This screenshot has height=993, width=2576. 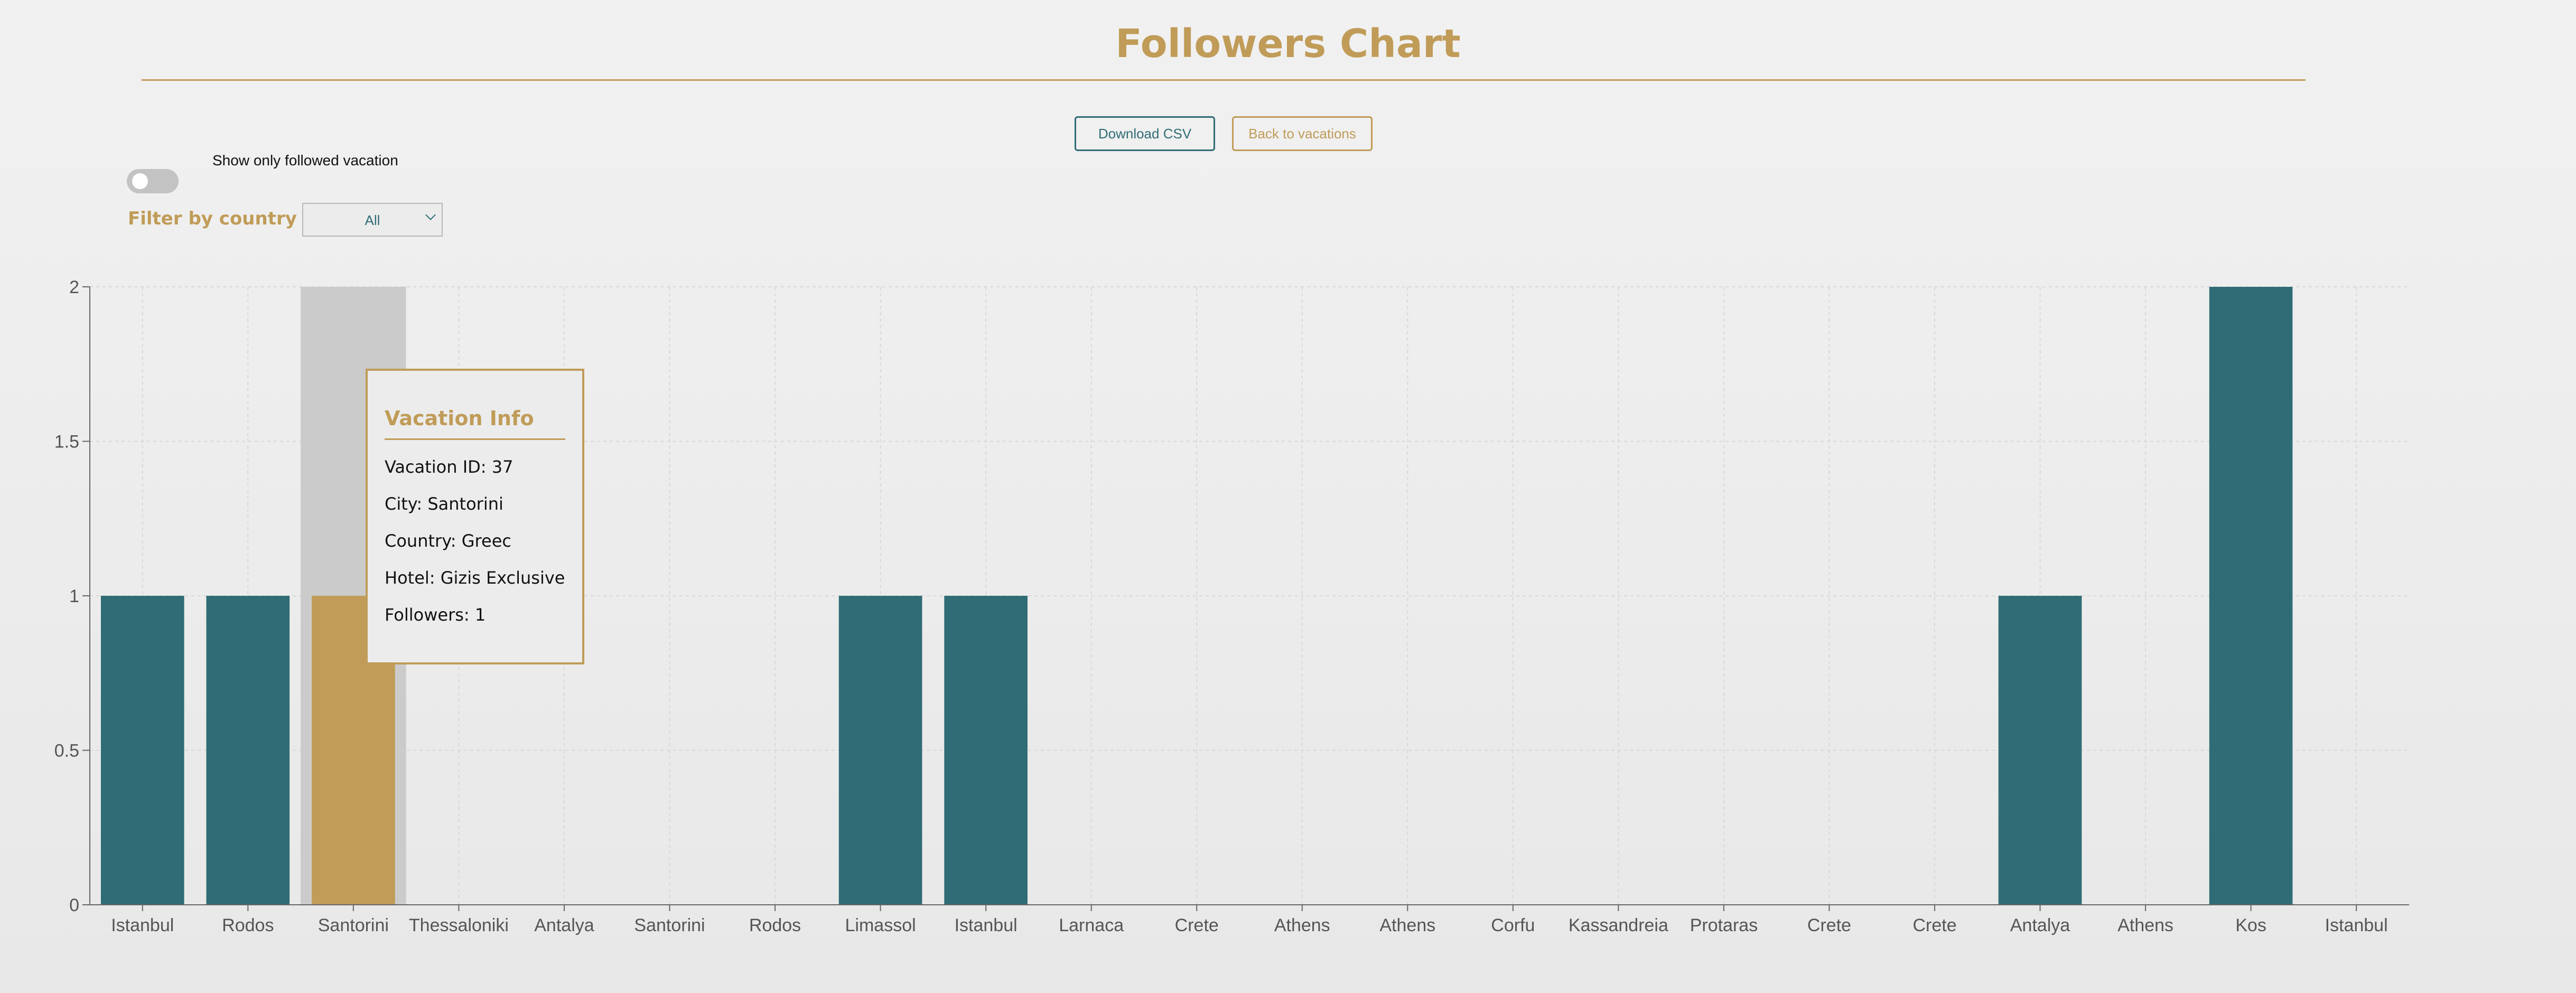 I want to click on bar-limassol, so click(x=880, y=750).